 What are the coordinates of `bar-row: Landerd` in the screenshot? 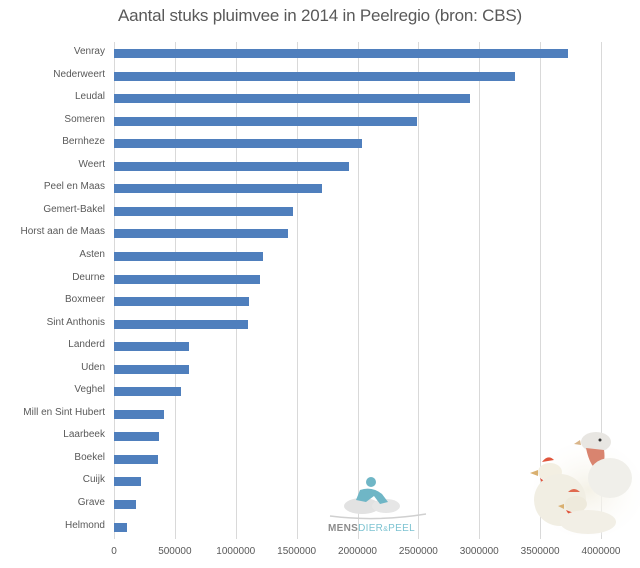 It's located at (301, 346).